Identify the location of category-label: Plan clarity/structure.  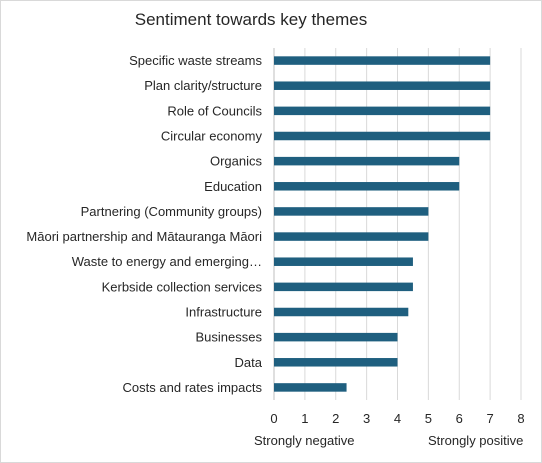
(203, 85).